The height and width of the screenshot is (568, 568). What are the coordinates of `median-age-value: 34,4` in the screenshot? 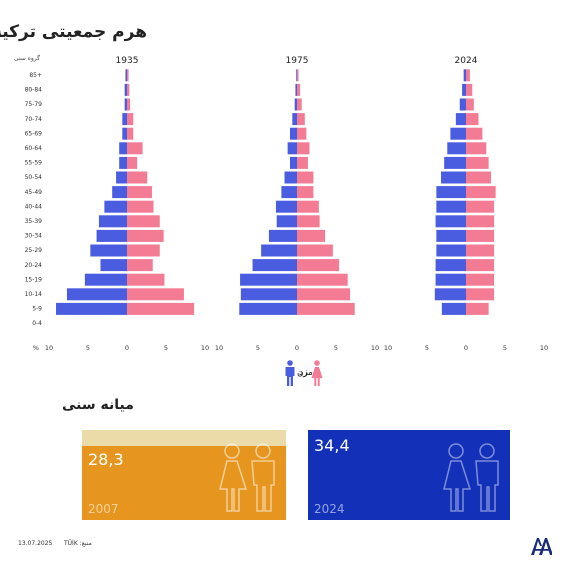 It's located at (332, 445).